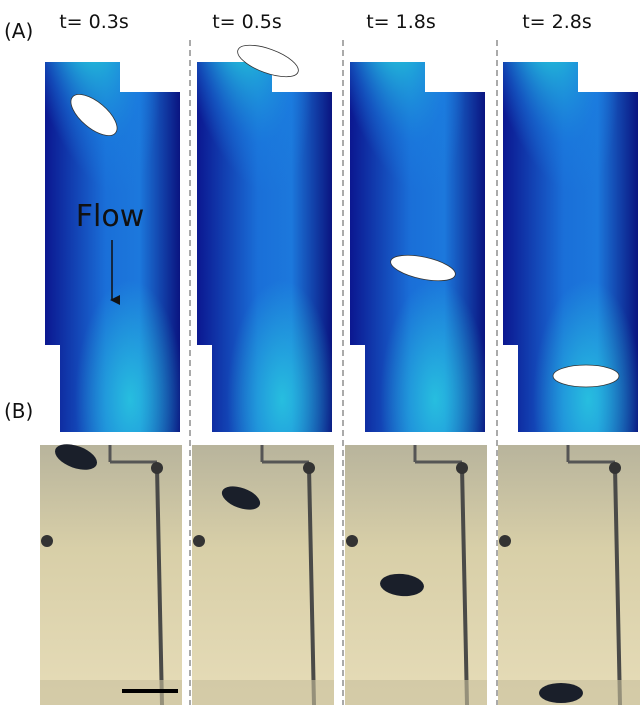 Image resolution: width=640 pixels, height=705 pixels. I want to click on panel-label: (B), so click(18, 411).